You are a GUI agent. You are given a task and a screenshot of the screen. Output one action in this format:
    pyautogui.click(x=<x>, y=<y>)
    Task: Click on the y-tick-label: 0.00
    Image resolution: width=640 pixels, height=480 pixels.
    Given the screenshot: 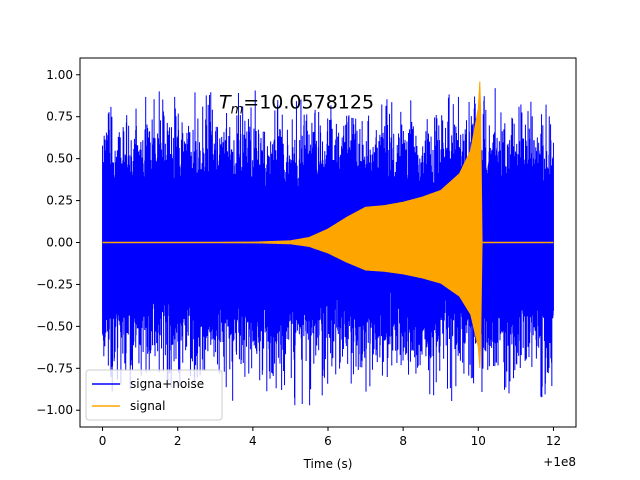 What is the action you would take?
    pyautogui.click(x=59, y=243)
    